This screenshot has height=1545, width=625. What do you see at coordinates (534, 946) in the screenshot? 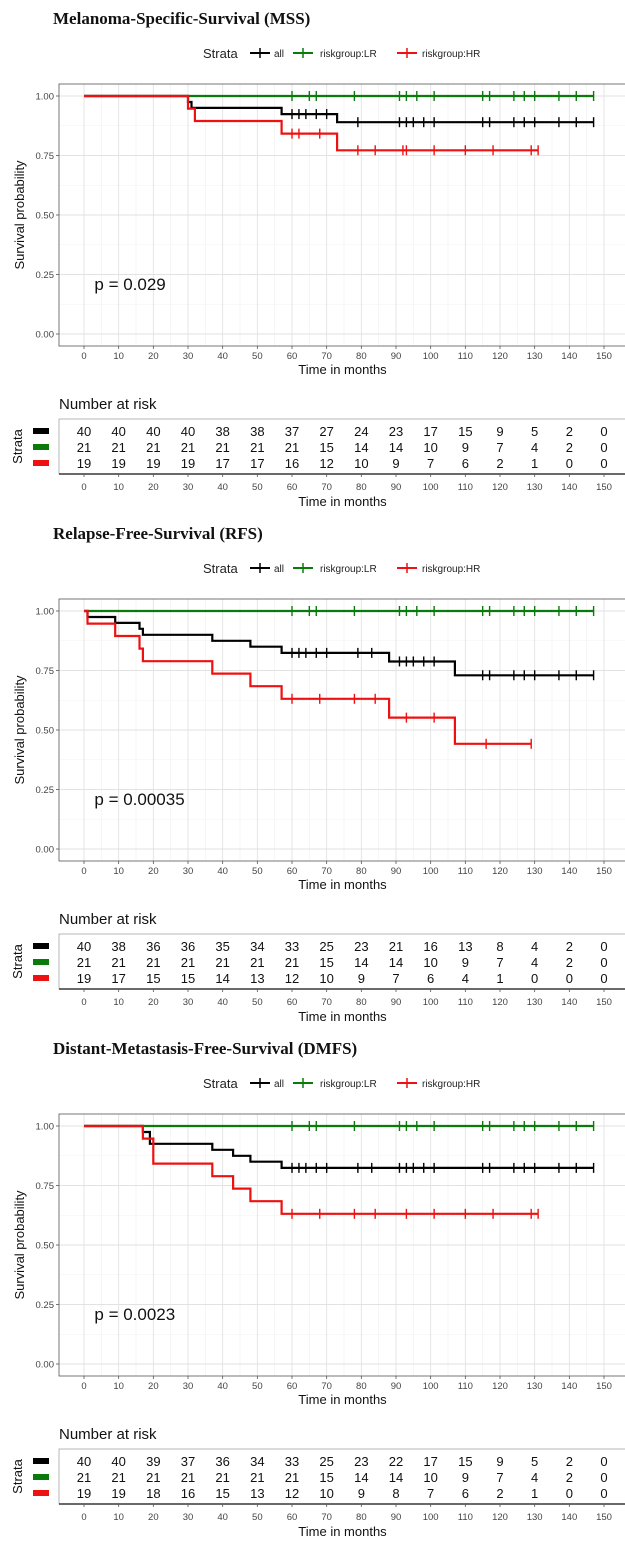
I see `risk-count: 4` at bounding box center [534, 946].